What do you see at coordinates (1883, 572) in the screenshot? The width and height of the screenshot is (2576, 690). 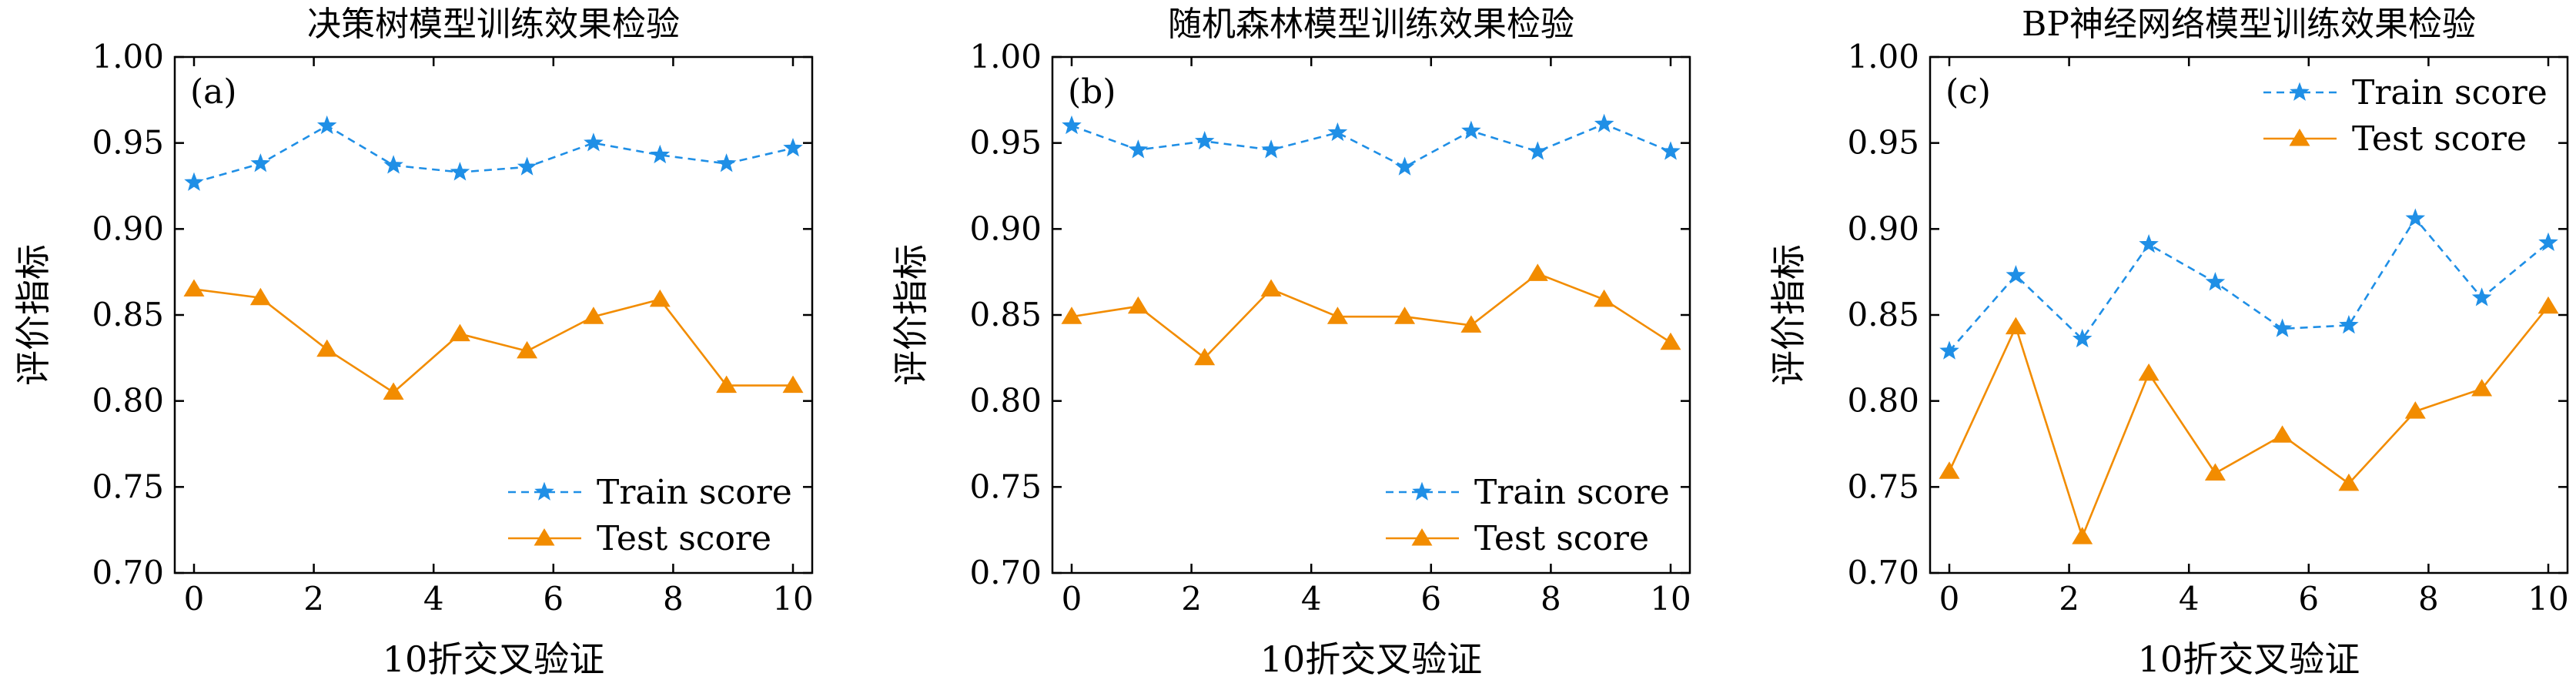 I see `y-tick-label: 0.70` at bounding box center [1883, 572].